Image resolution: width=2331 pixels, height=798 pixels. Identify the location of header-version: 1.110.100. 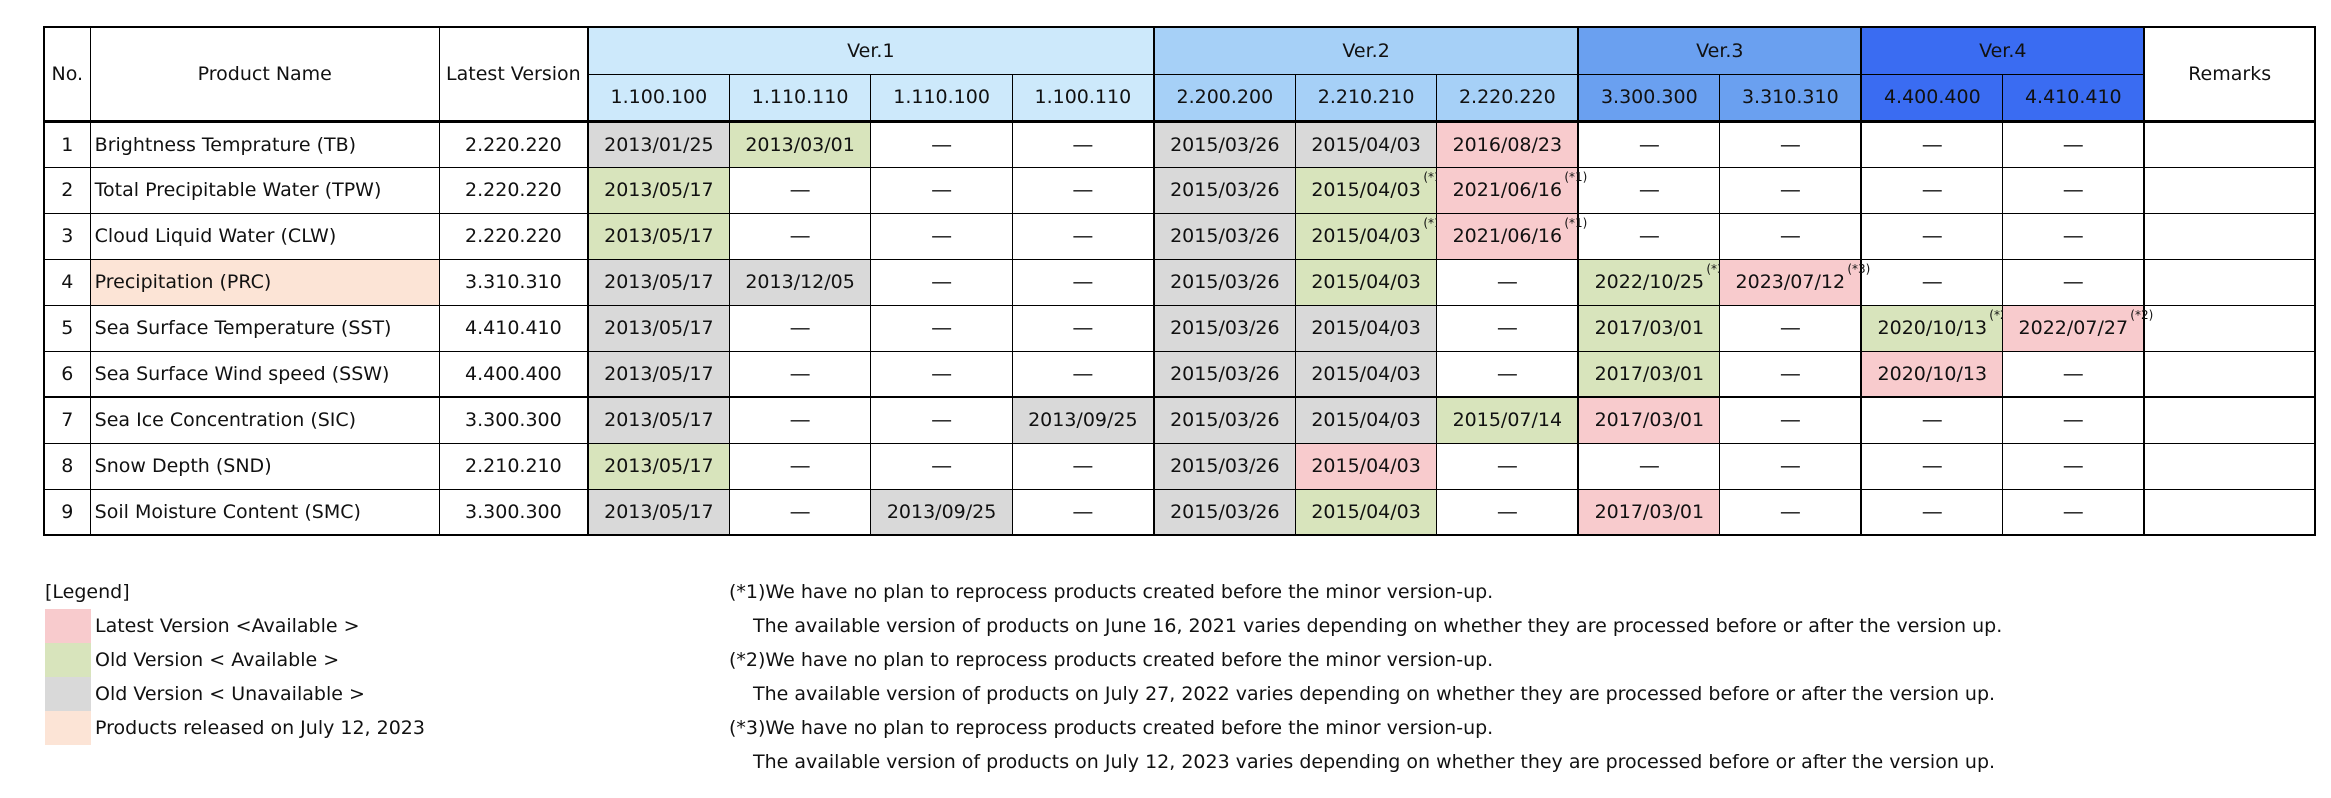
(941, 97).